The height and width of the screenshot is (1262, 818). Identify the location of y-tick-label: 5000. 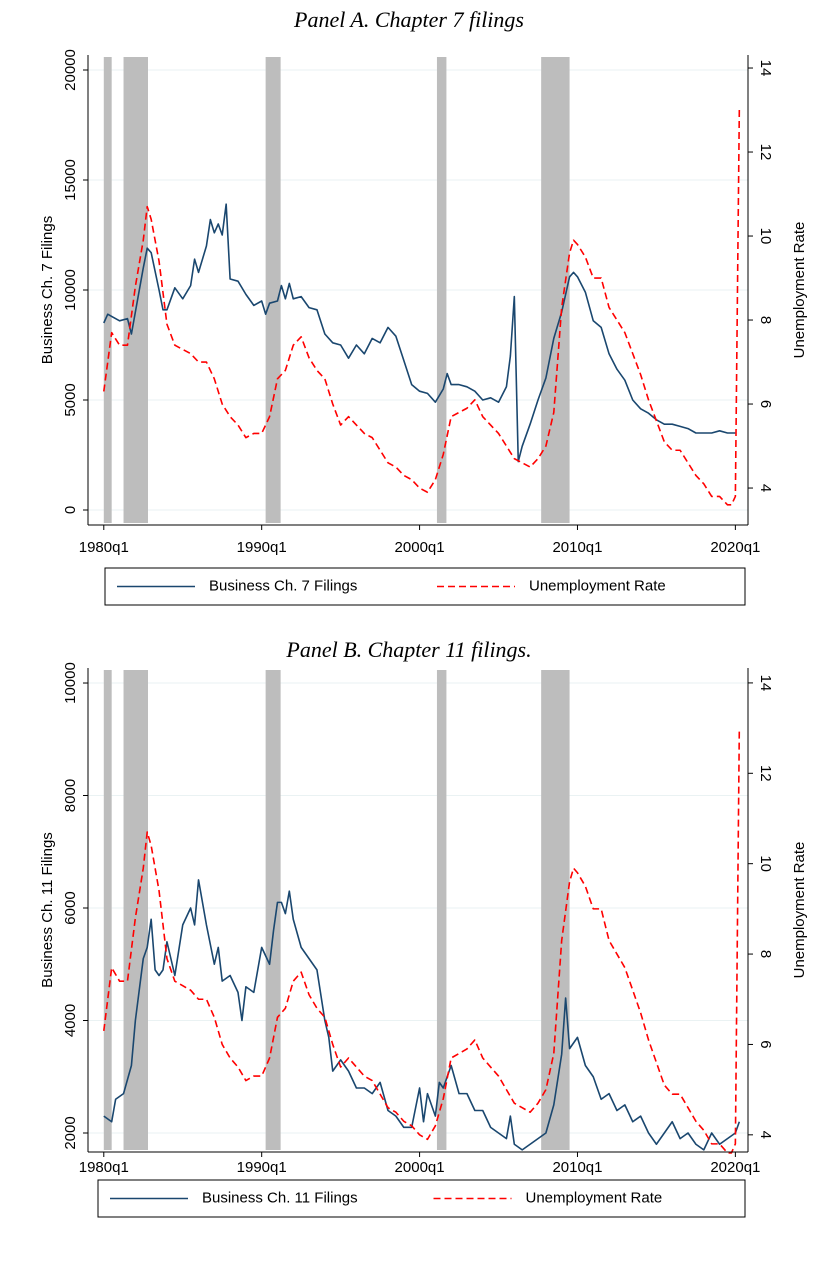
(70, 399).